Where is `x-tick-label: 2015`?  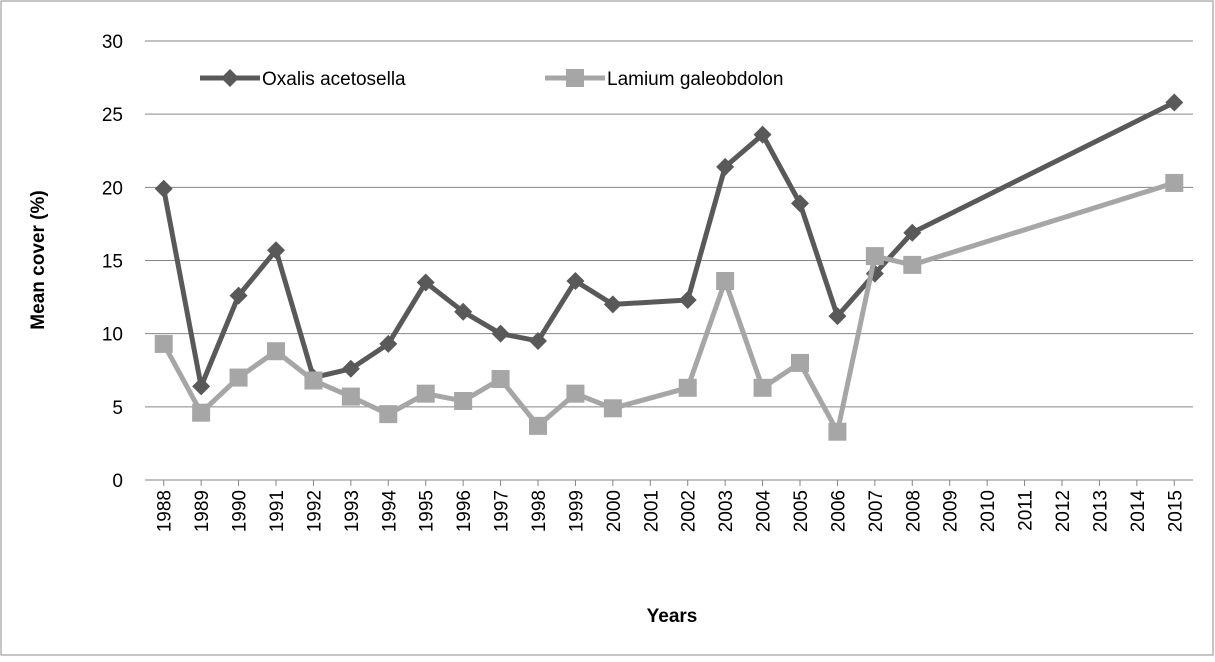 x-tick-label: 2015 is located at coordinates (1175, 511).